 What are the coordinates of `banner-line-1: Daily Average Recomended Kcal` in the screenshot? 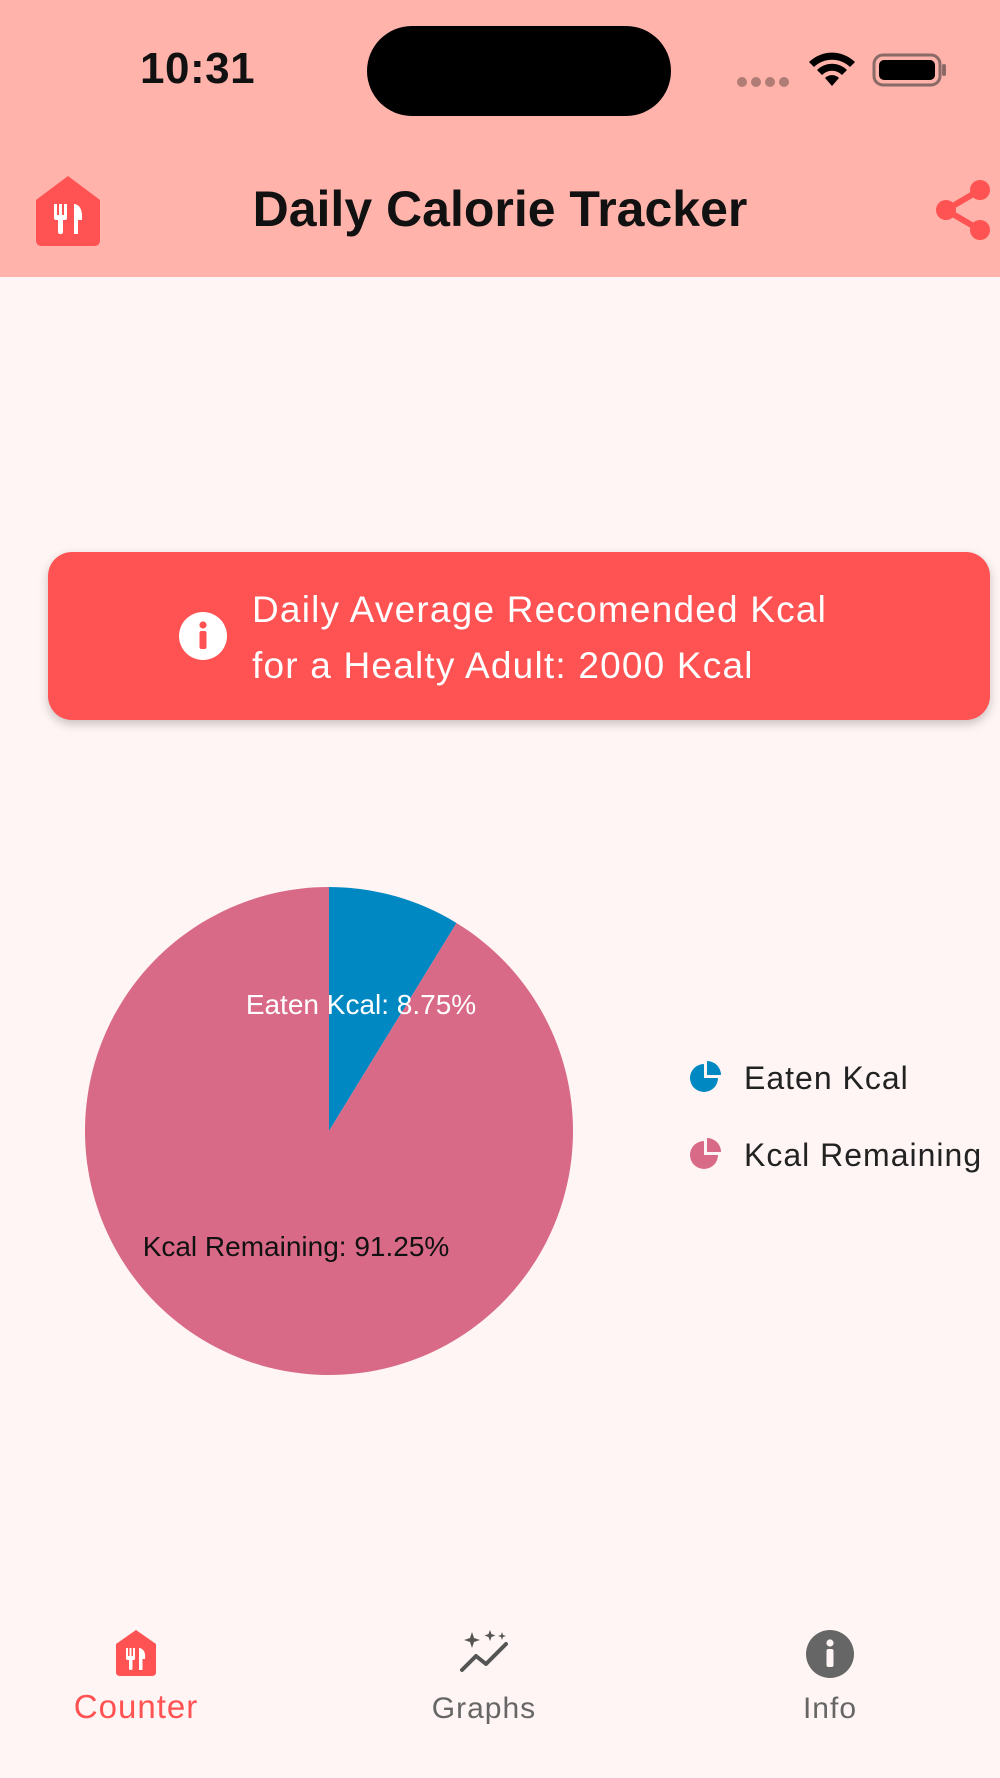 It's located at (540, 609).